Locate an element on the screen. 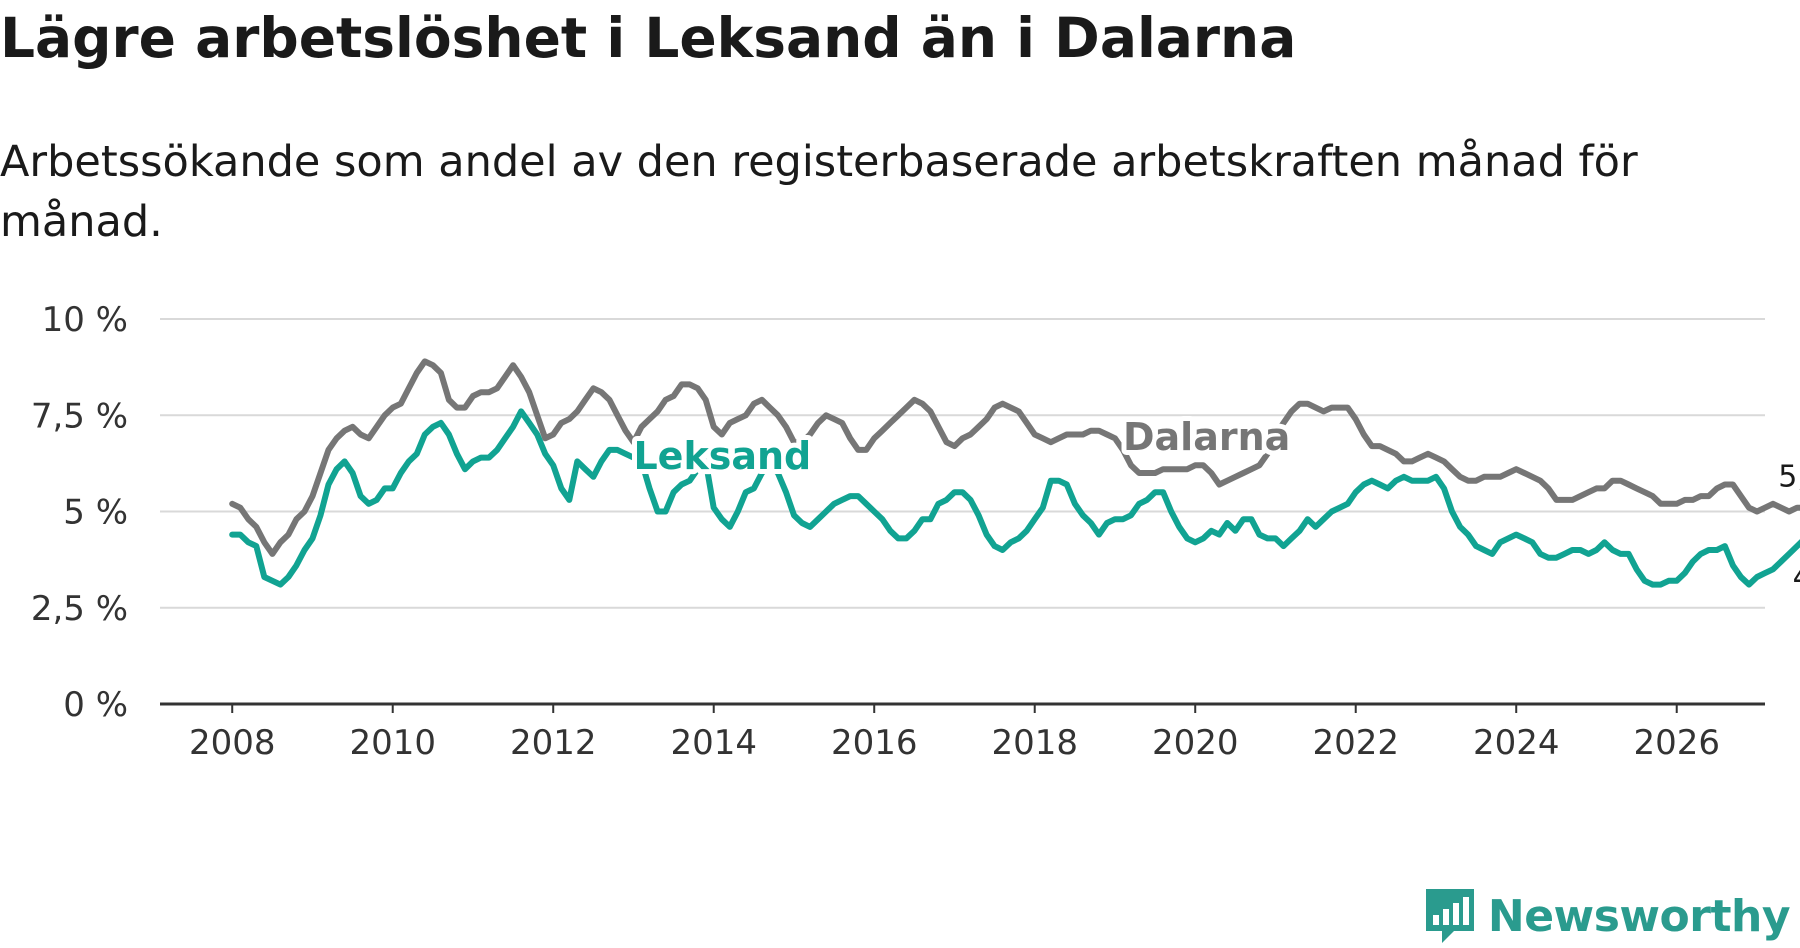  series-labels: Dalarna Leksand 5,1 % 4 % is located at coordinates (1214, 504).